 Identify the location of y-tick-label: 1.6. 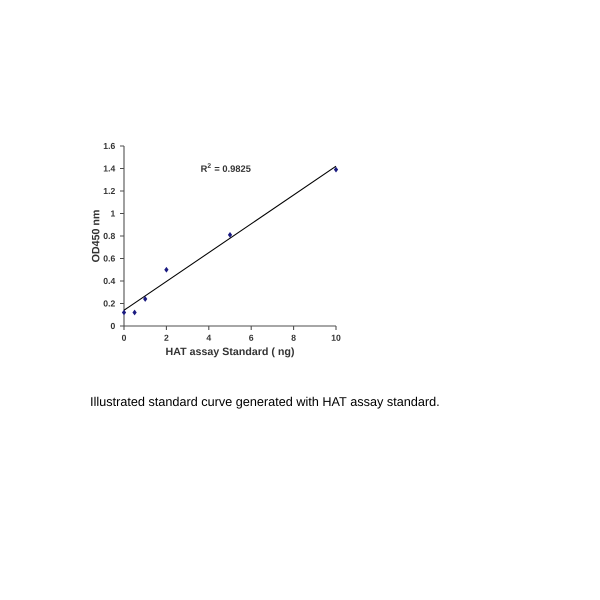
(109, 146).